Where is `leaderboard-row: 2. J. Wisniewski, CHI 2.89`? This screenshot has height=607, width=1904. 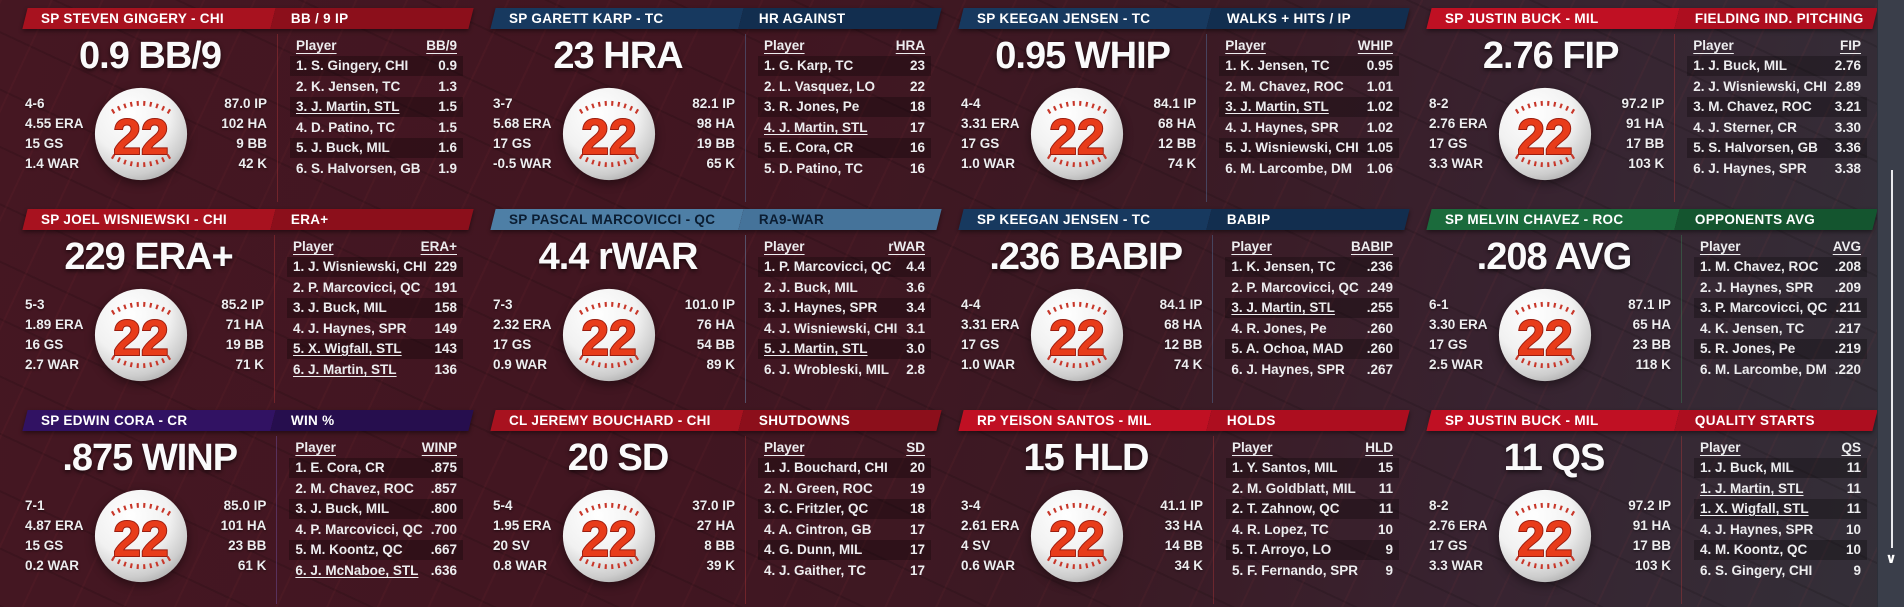
leaderboard-row: 2. J. Wisniewski, CHI 2.89 is located at coordinates (1777, 86).